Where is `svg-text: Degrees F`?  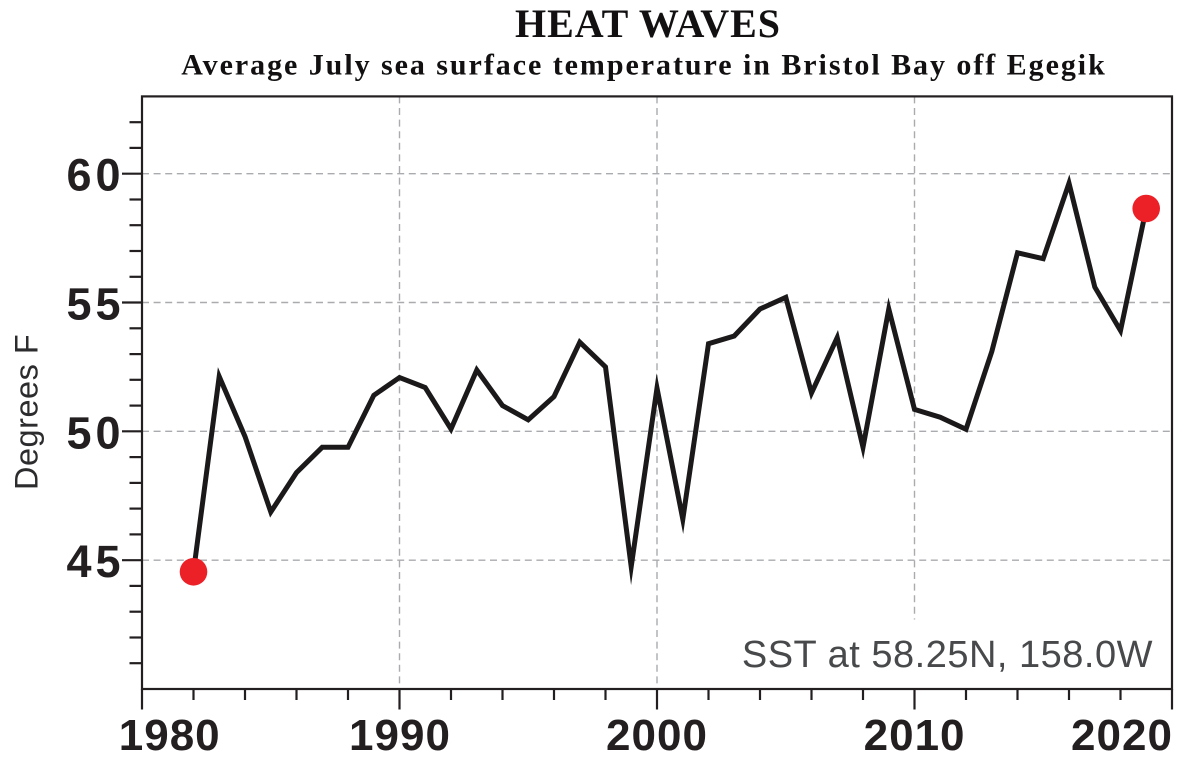 svg-text: Degrees F is located at coordinates (27, 412).